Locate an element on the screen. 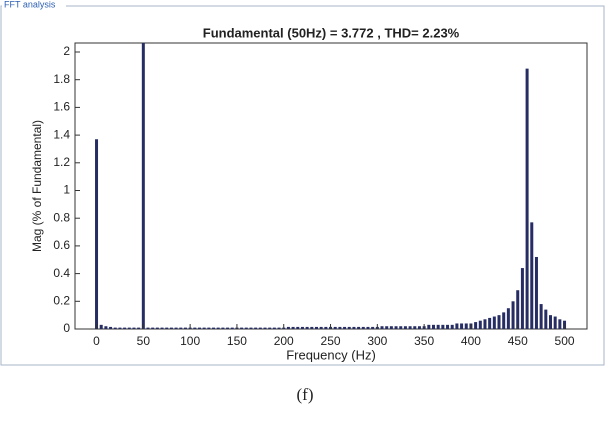 This screenshot has height=421, width=611. caption: (f) is located at coordinates (305, 394).